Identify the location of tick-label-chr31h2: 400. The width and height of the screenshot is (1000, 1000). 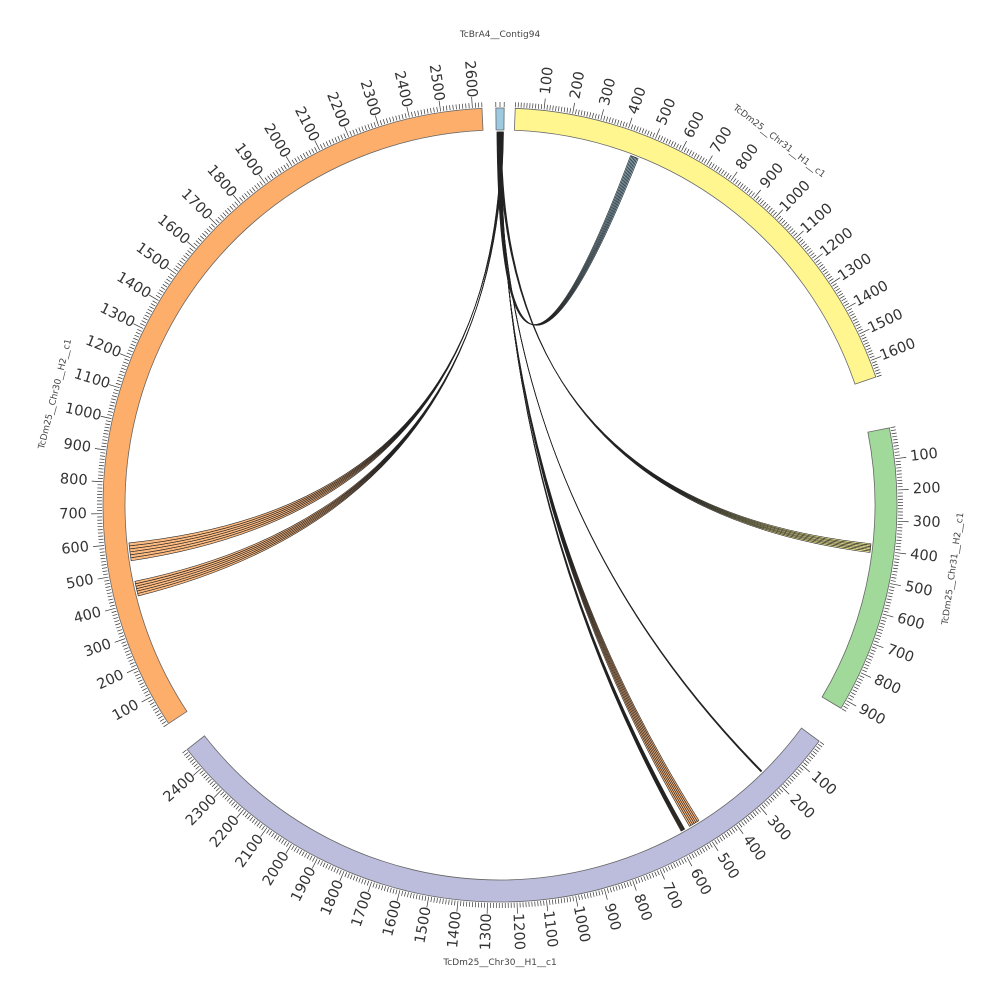
(923, 555).